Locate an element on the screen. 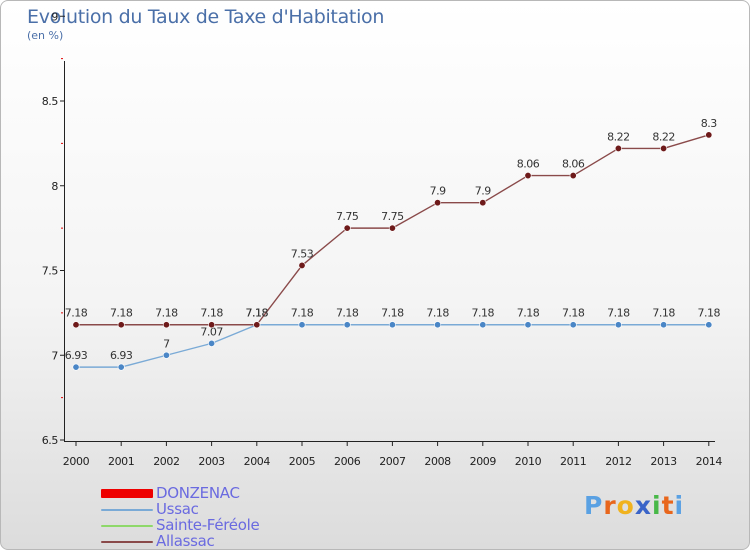 This screenshot has width=750, height=550. legend-label-sainte-fereole: Sainte-Féréole is located at coordinates (208, 525).